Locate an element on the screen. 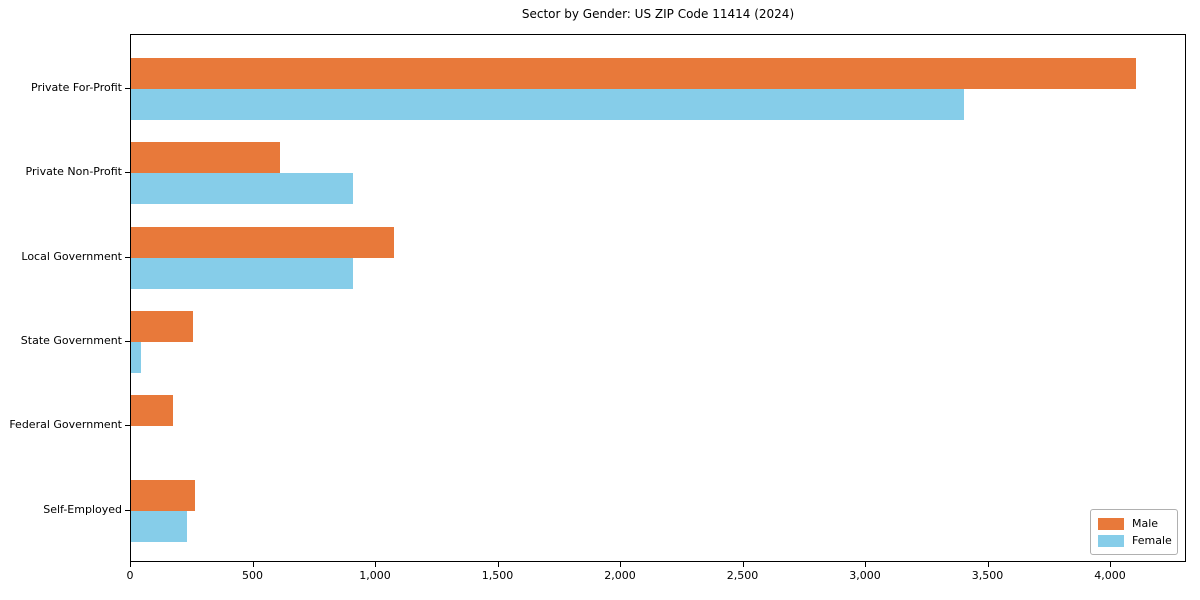  legend: Male Female is located at coordinates (1134, 532).